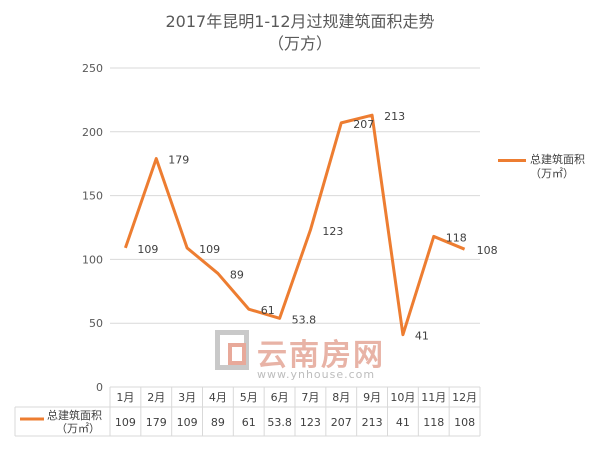 Image resolution: width=600 pixels, height=451 pixels. Describe the element at coordinates (218, 397) in the screenshot. I see `x-category-label: 4月` at that location.